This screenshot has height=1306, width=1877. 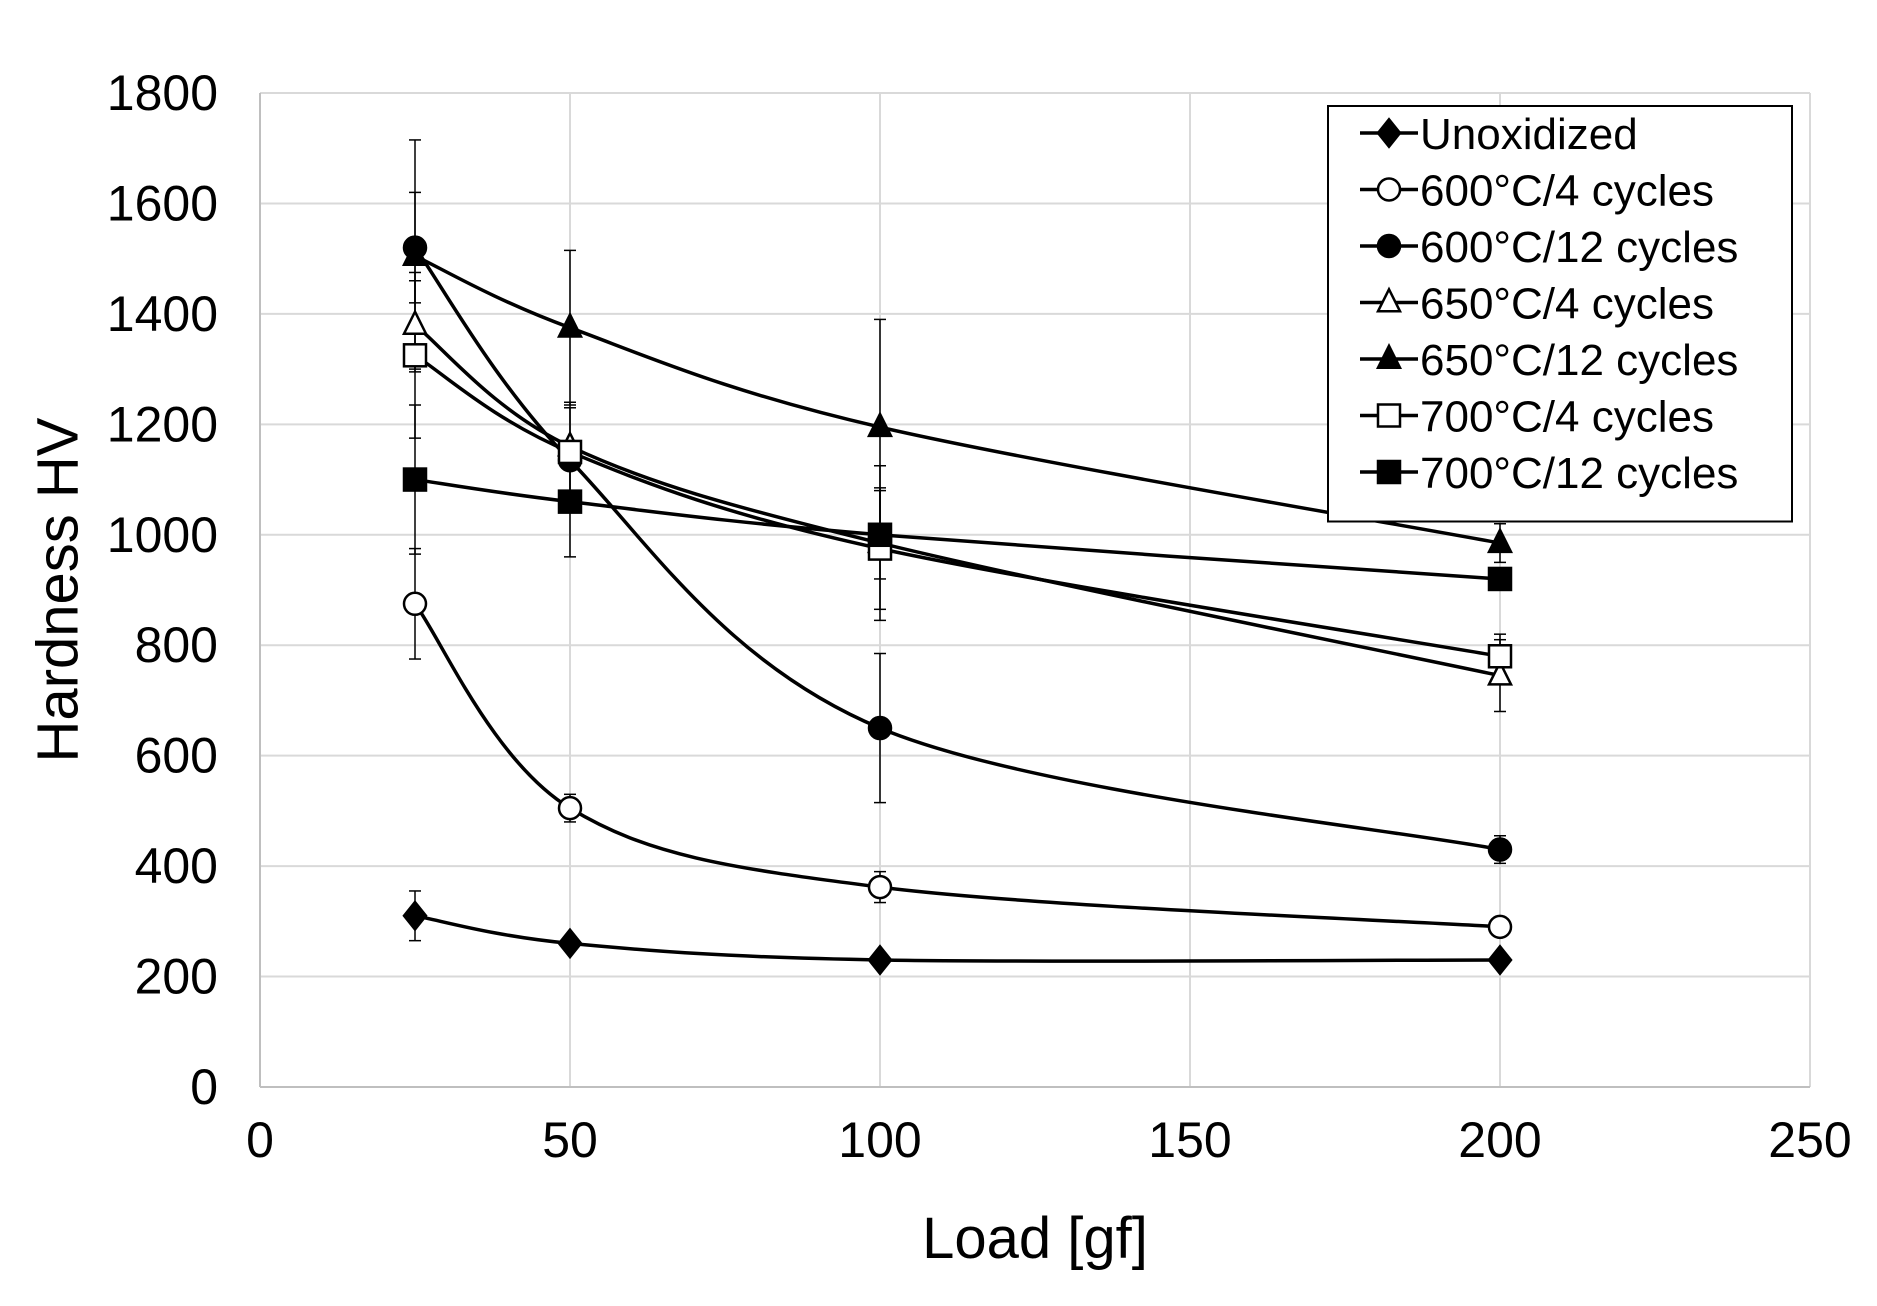 I want to click on series-line-unoxidized, so click(x=957, y=938).